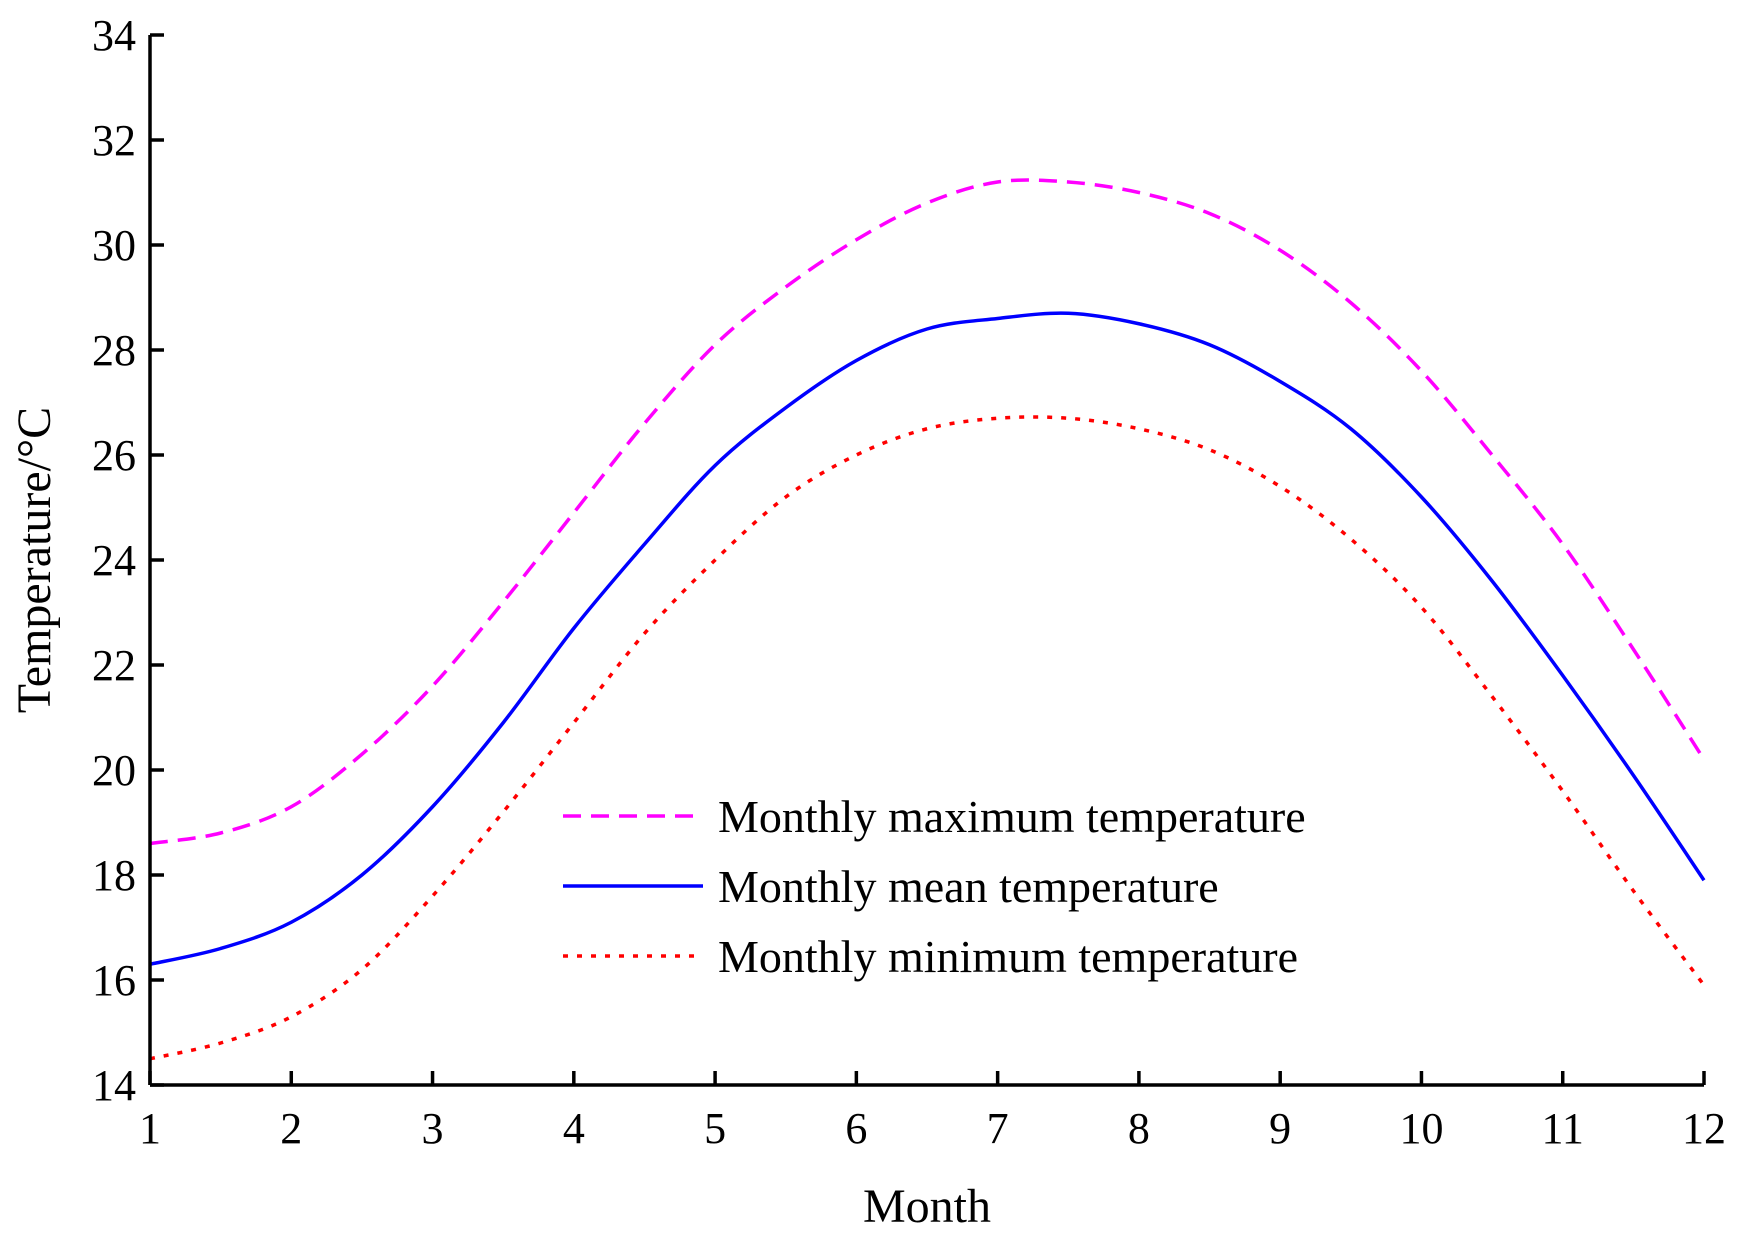  What do you see at coordinates (291, 1128) in the screenshot?
I see `x-tick-label: 2` at bounding box center [291, 1128].